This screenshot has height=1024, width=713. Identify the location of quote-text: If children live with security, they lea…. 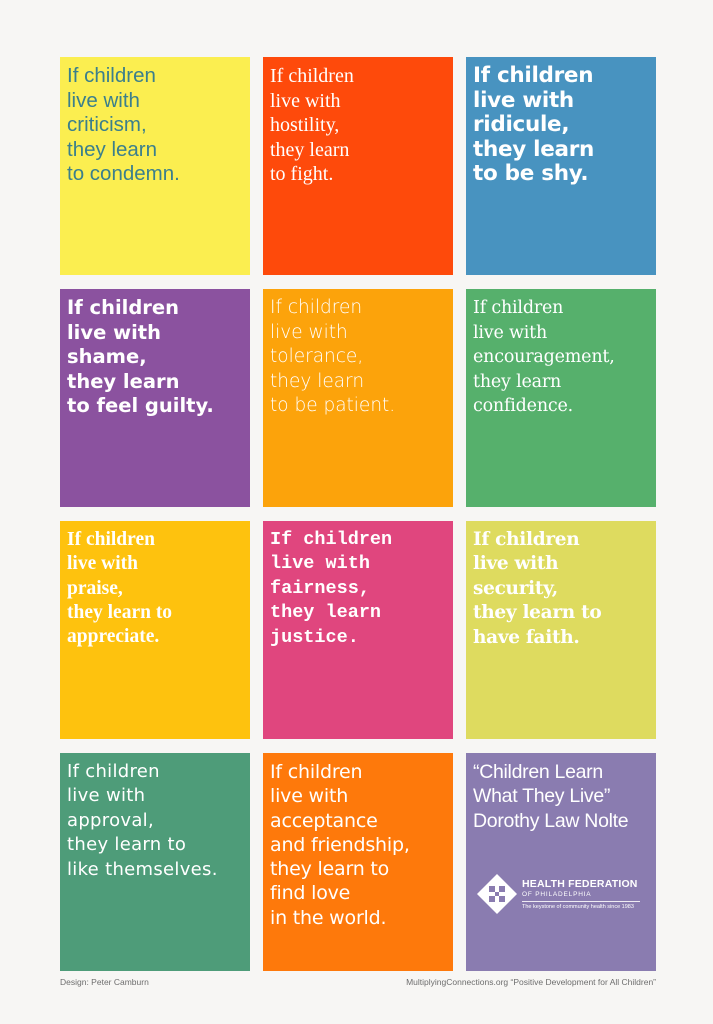
(537, 588).